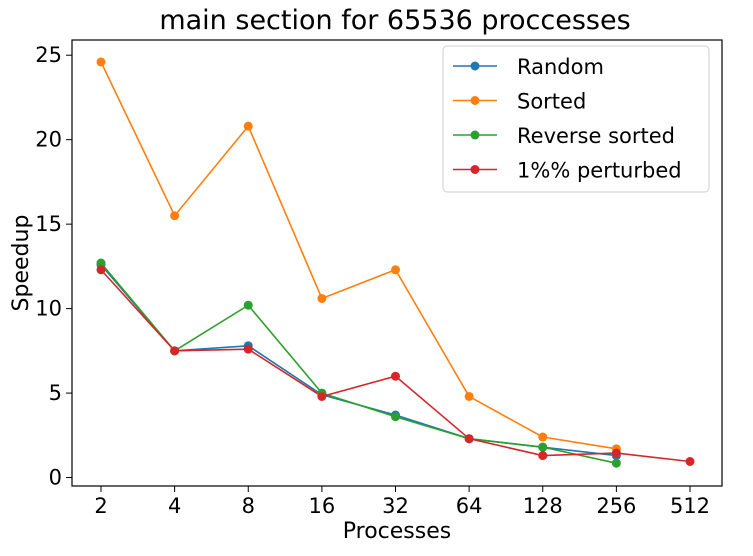  What do you see at coordinates (21, 263) in the screenshot?
I see `y-axis-label: Speedup` at bounding box center [21, 263].